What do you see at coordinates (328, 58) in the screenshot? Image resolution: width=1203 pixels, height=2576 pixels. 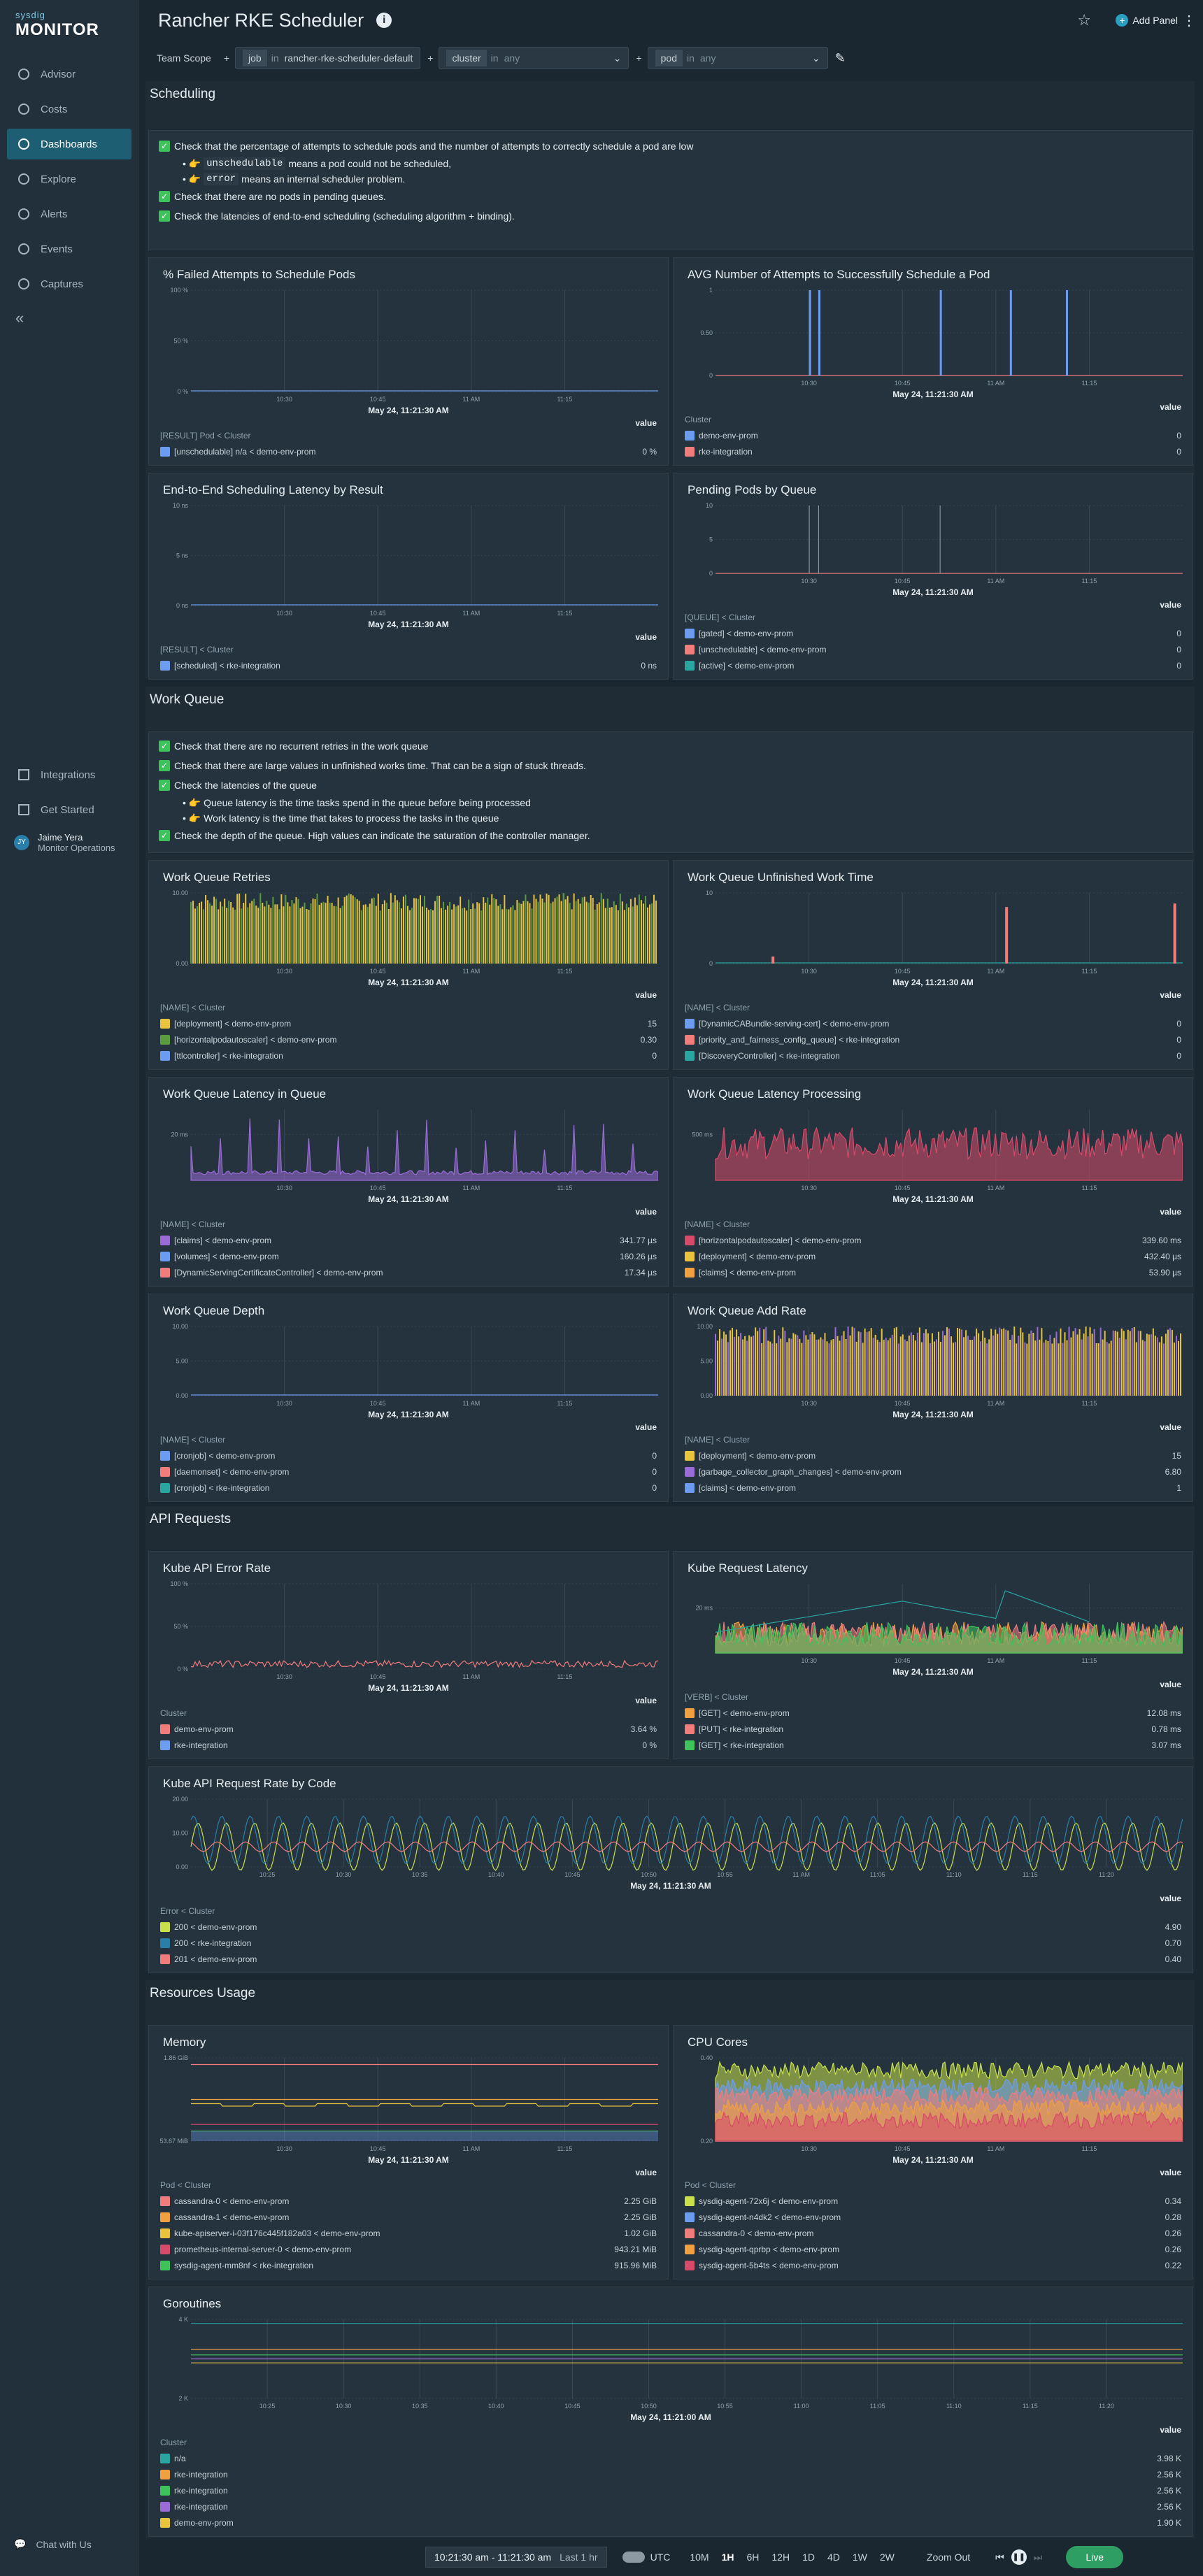 I see `job-filter: job in rancher-rke-scheduler-default` at bounding box center [328, 58].